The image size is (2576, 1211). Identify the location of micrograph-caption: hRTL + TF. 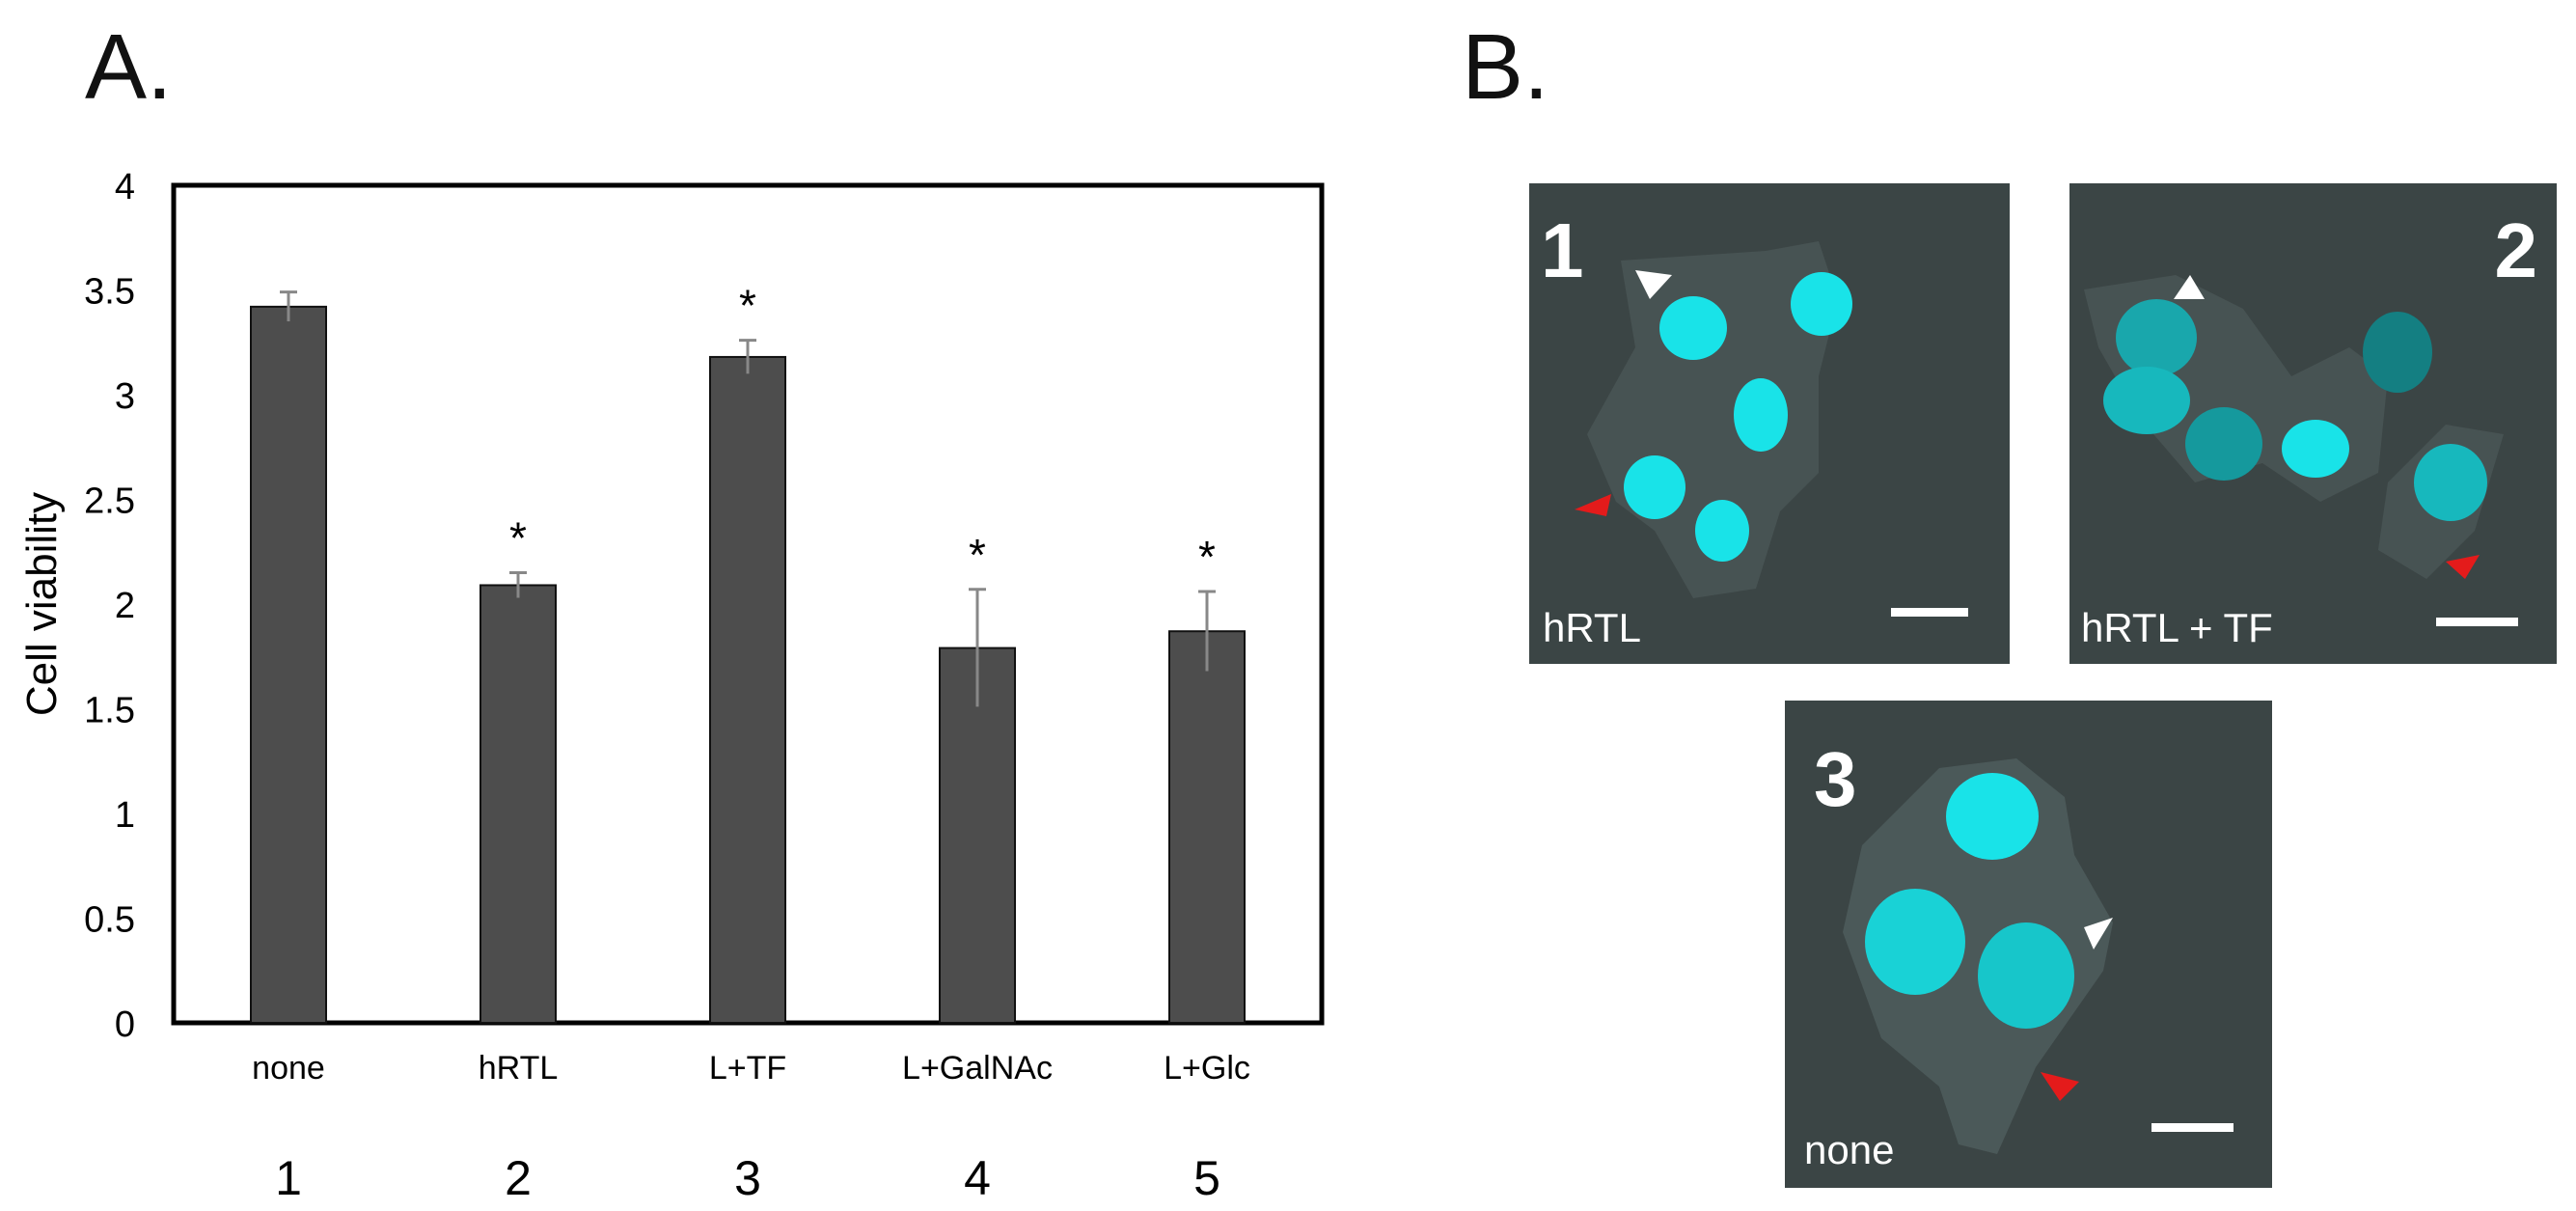
(2177, 627).